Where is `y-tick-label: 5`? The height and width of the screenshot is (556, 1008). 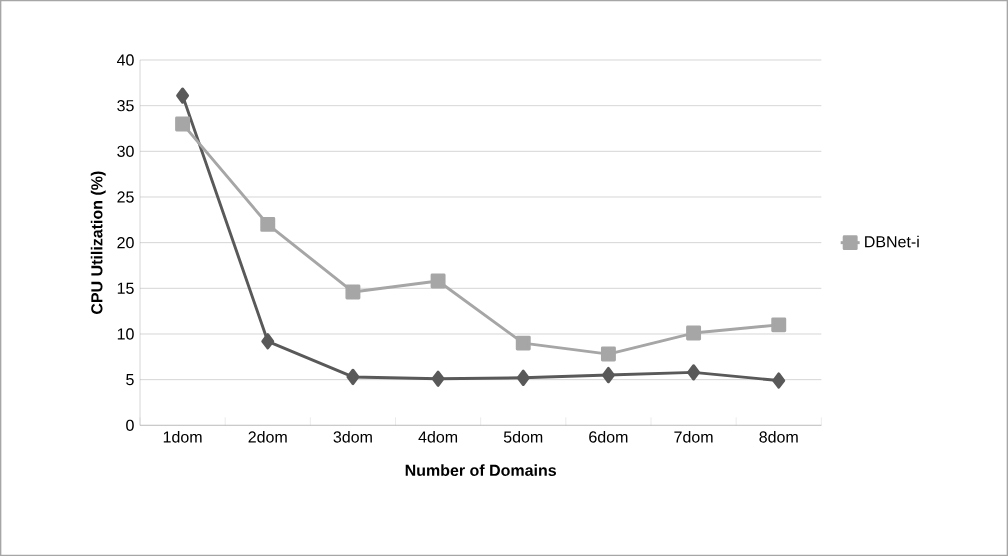 y-tick-label: 5 is located at coordinates (130, 380).